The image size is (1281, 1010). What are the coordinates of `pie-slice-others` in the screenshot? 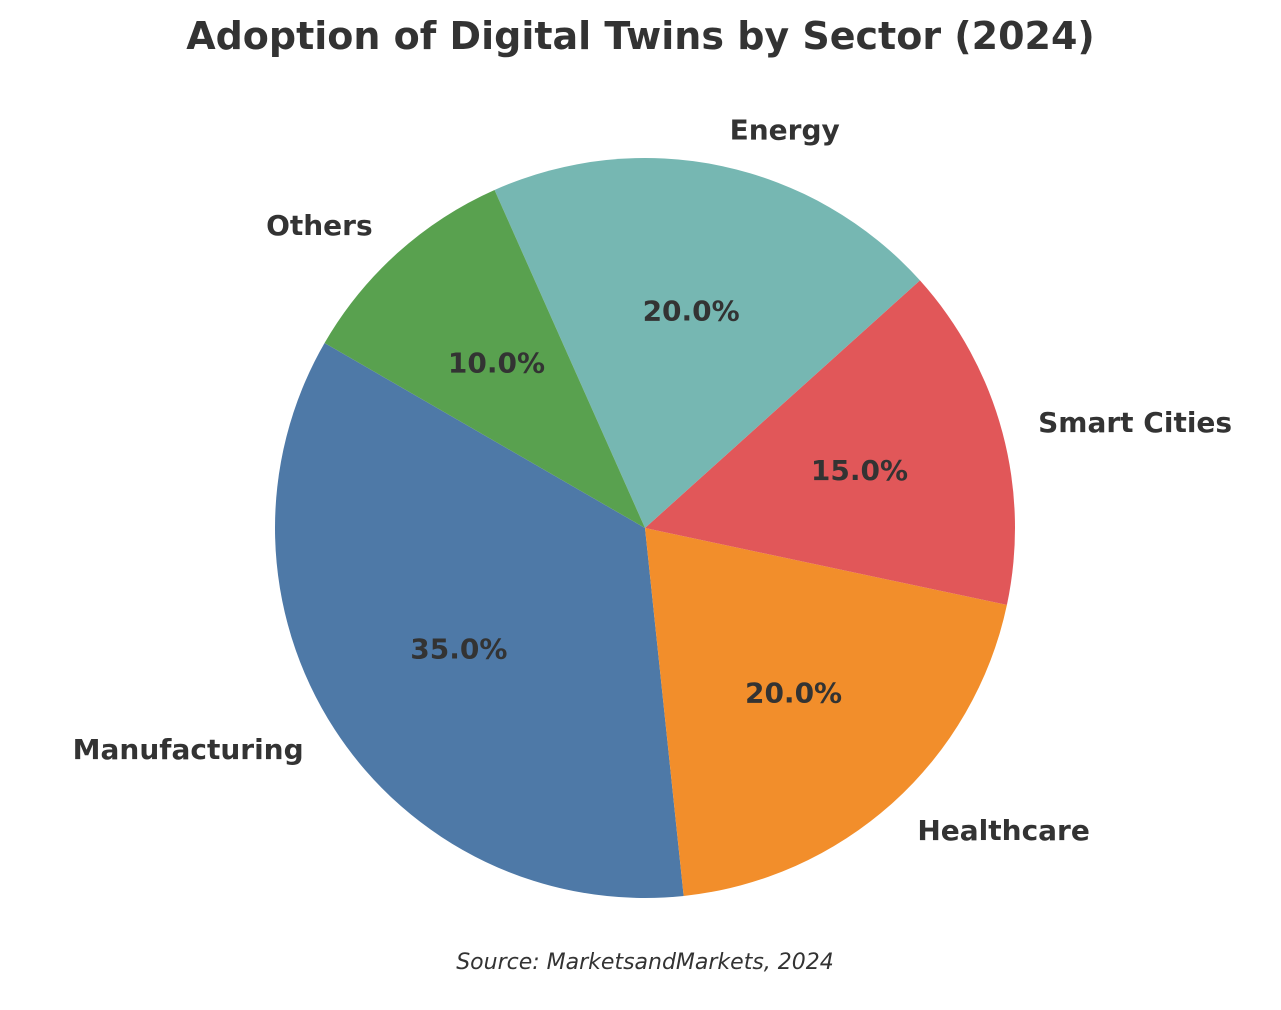 It's located at (484, 359).